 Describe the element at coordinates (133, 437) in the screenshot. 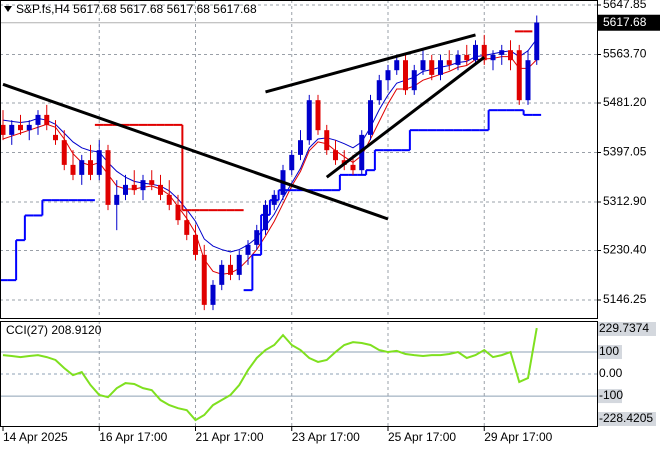

I see `x-tick-label: 16 Apr 17:00` at that location.